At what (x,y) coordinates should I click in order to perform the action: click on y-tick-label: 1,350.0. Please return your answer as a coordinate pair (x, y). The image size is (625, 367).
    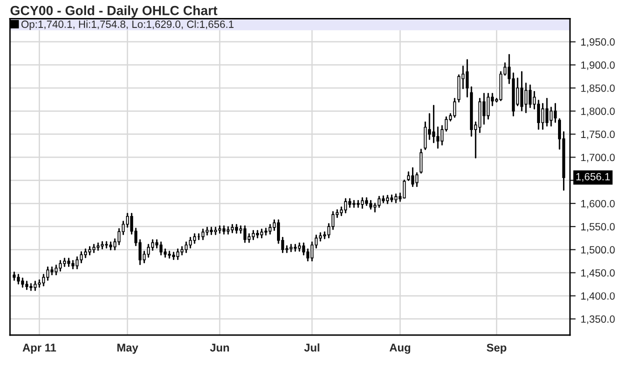
    Looking at the image, I should click on (598, 319).